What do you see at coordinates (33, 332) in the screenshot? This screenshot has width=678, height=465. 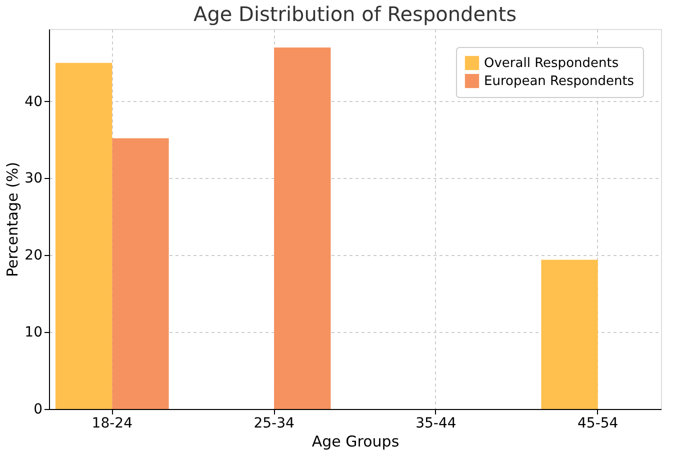 I see `y-tick-label: 10` at bounding box center [33, 332].